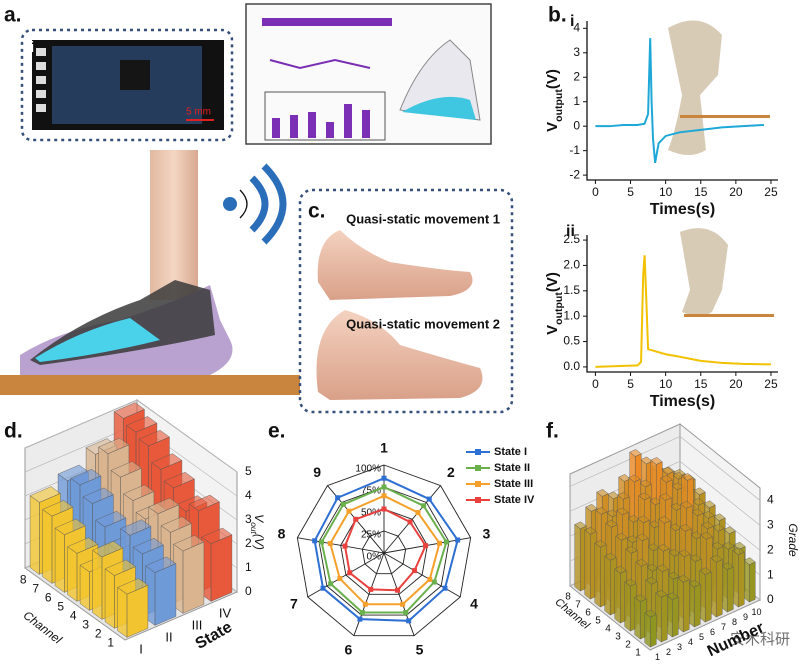 The image size is (800, 671). What do you see at coordinates (341, 545) in the screenshot?
I see `spoke` at bounding box center [341, 545].